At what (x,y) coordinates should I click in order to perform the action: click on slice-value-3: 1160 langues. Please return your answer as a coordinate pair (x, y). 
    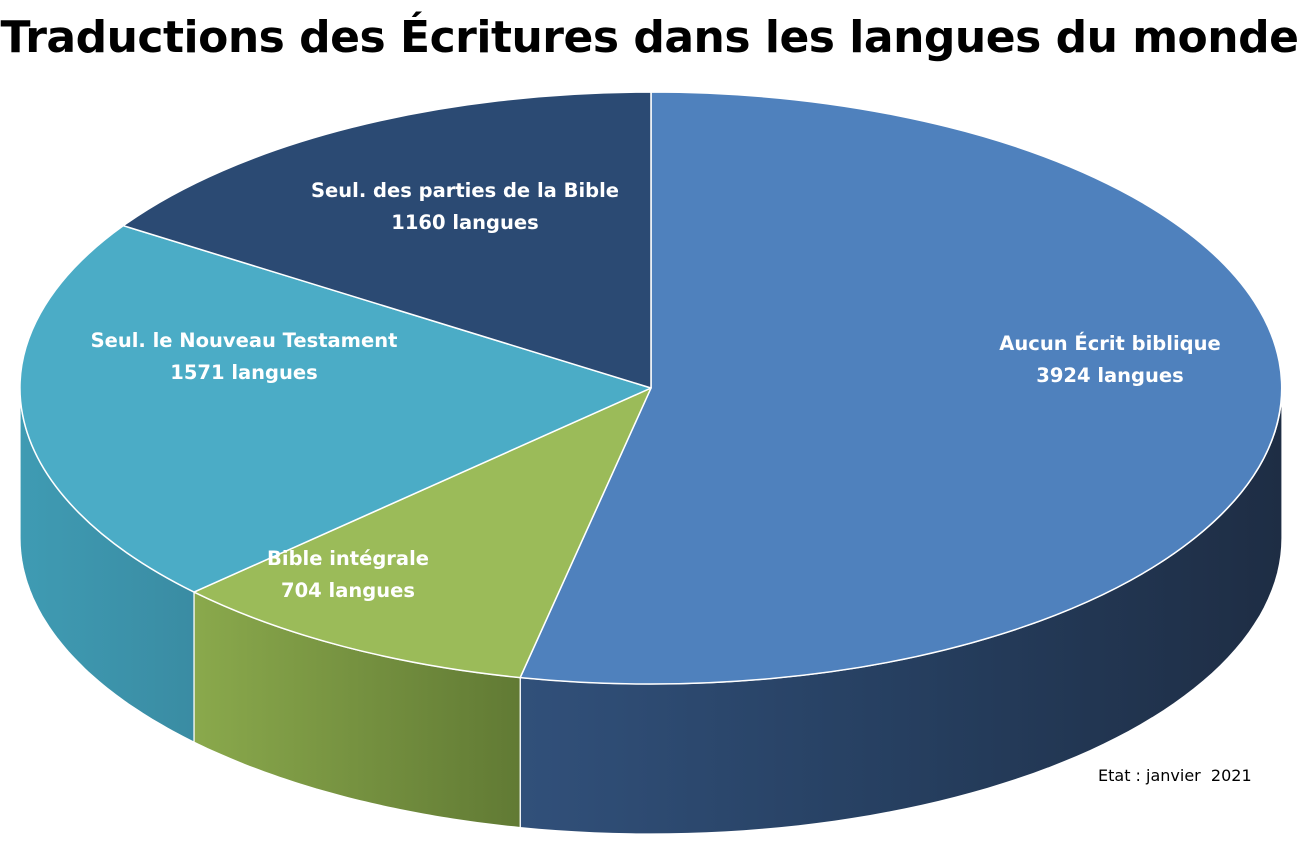
    Looking at the image, I should click on (464, 222).